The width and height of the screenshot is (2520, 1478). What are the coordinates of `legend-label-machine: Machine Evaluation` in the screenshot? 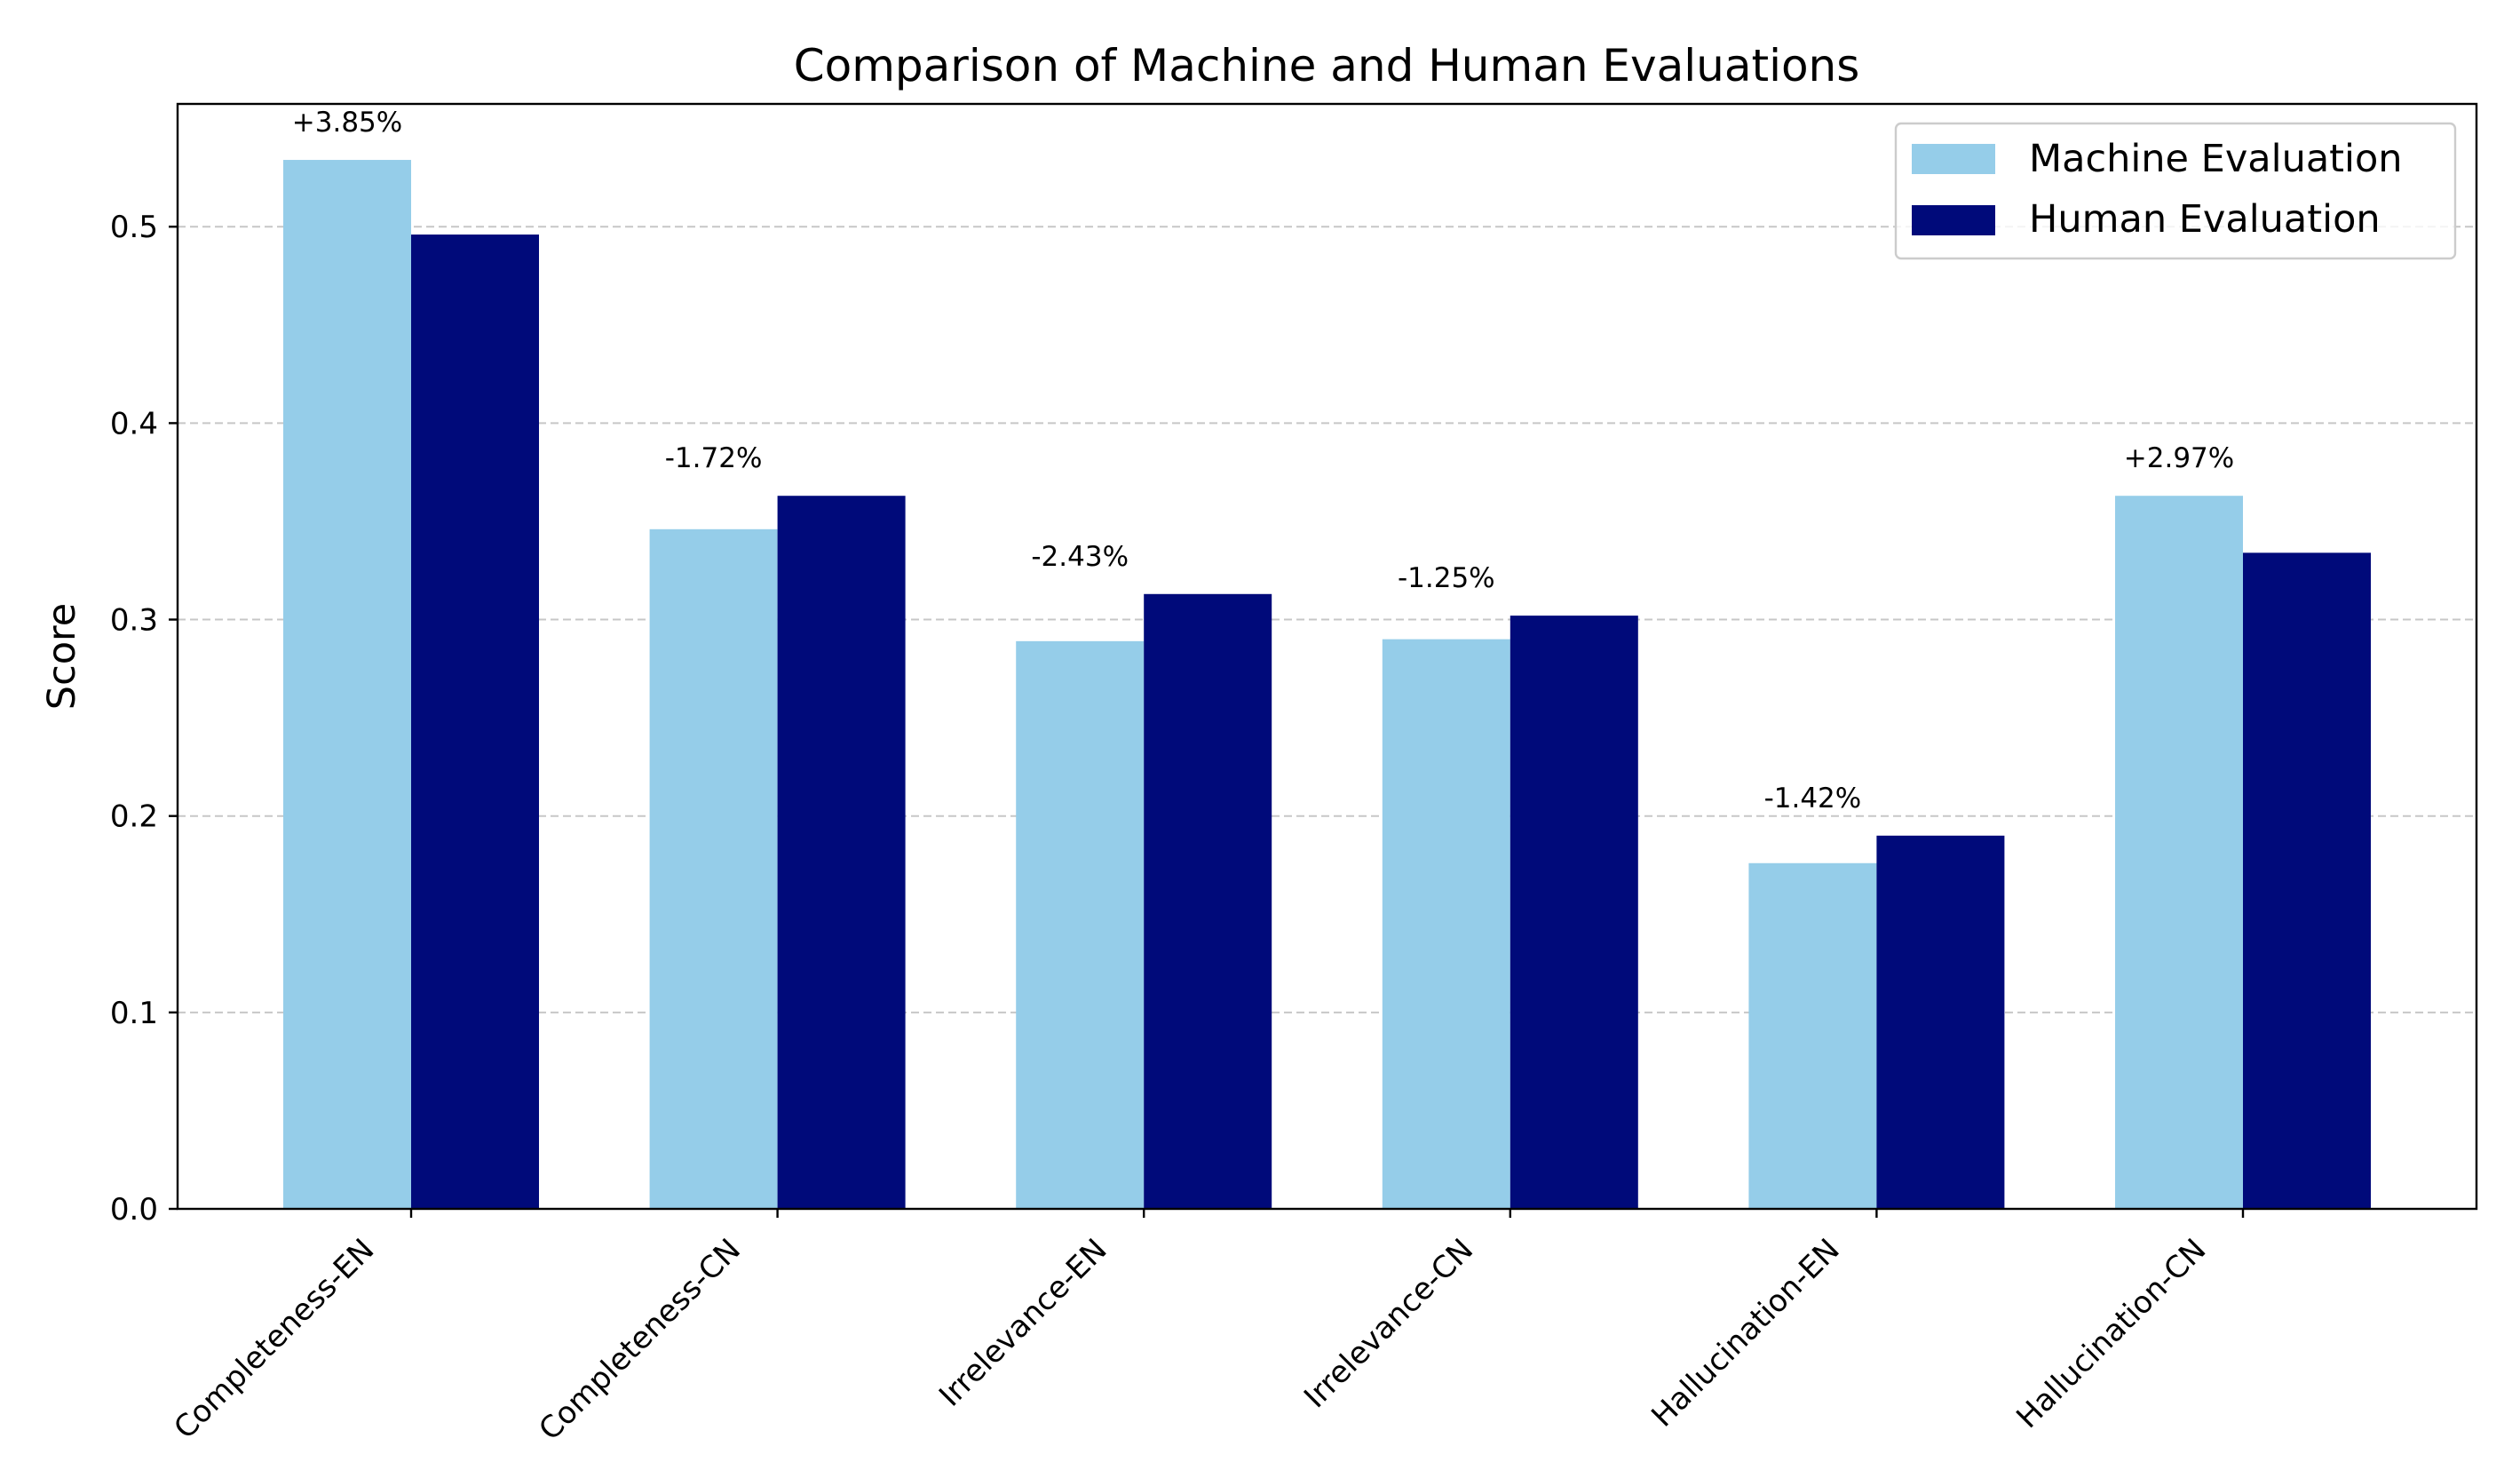 It's located at (2216, 159).